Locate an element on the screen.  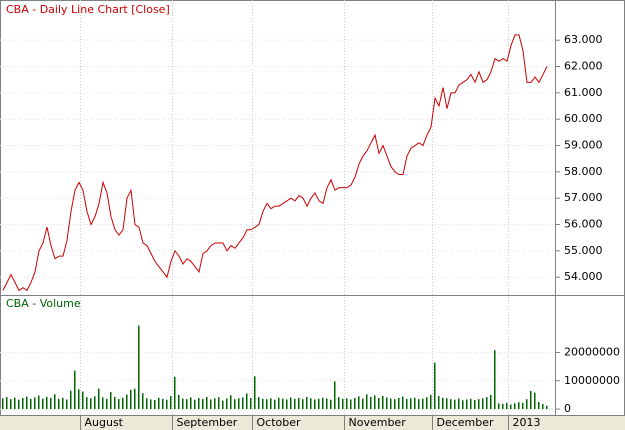
y-tick-label: 0 is located at coordinates (567, 408).